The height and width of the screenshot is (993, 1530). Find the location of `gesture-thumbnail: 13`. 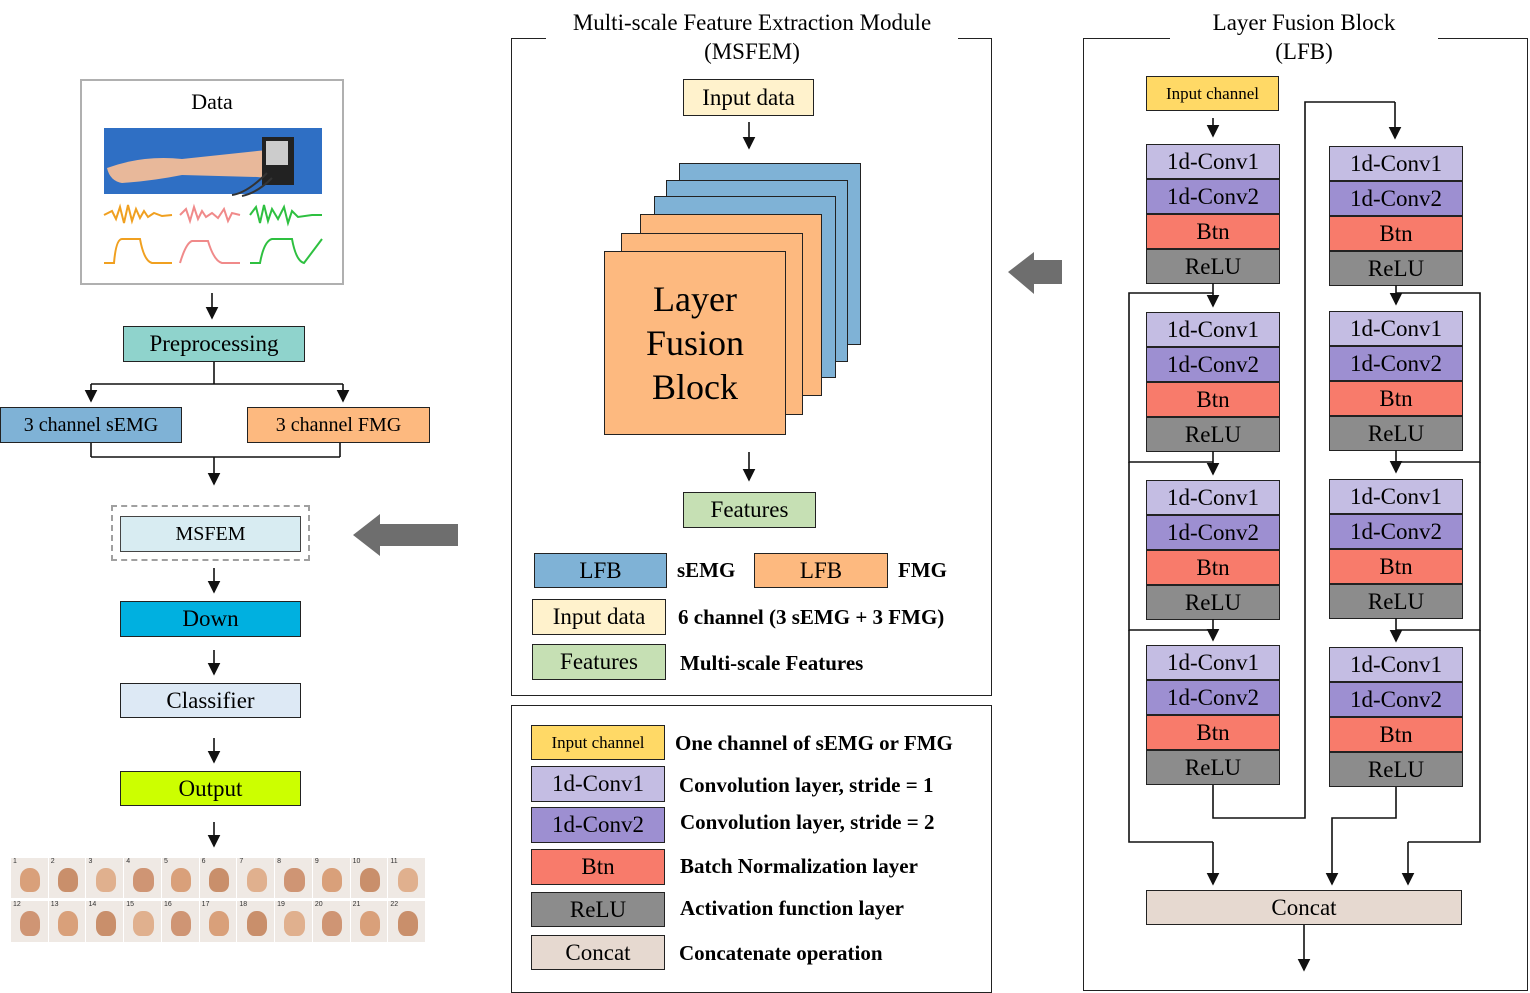

gesture-thumbnail: 13 is located at coordinates (67, 921).